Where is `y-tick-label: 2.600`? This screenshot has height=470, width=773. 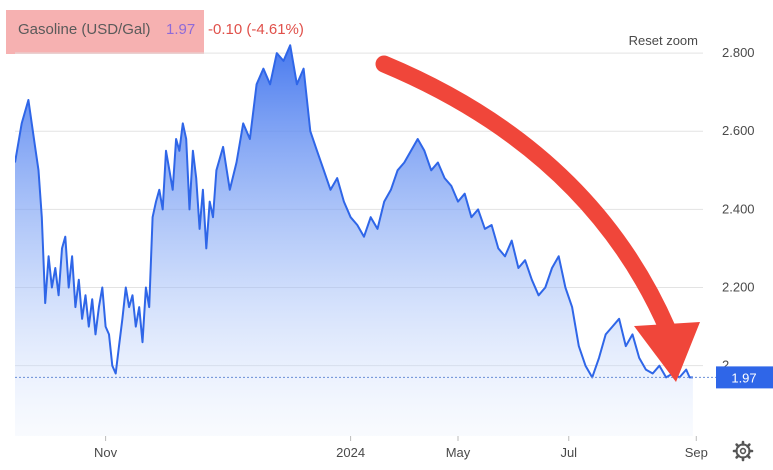 y-tick-label: 2.600 is located at coordinates (738, 130).